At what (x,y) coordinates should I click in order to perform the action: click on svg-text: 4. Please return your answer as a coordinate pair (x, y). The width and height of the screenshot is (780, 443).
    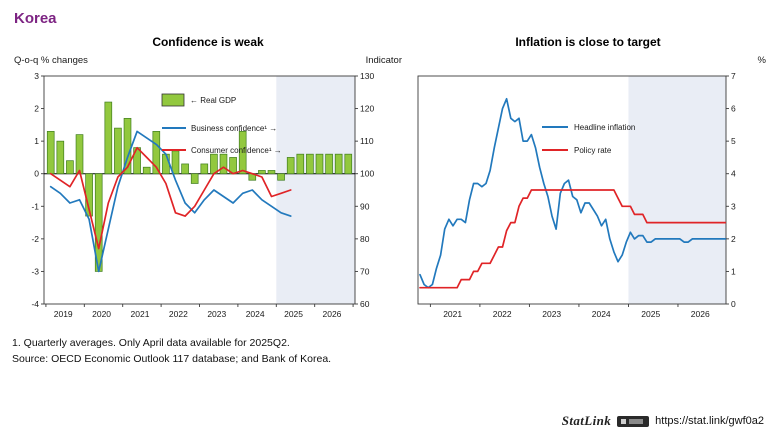
    Looking at the image, I should click on (733, 174).